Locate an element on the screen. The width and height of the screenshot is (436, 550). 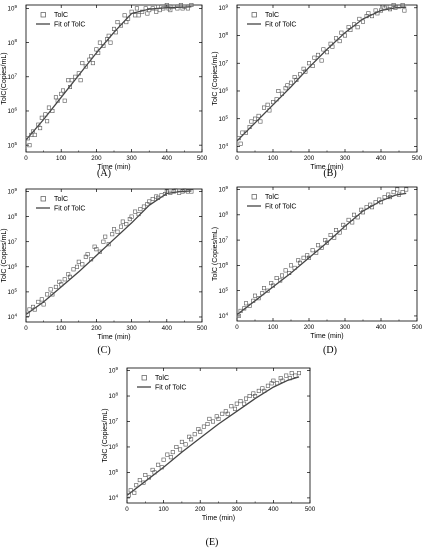
panel-label: (D) is located at coordinates (330, 350).